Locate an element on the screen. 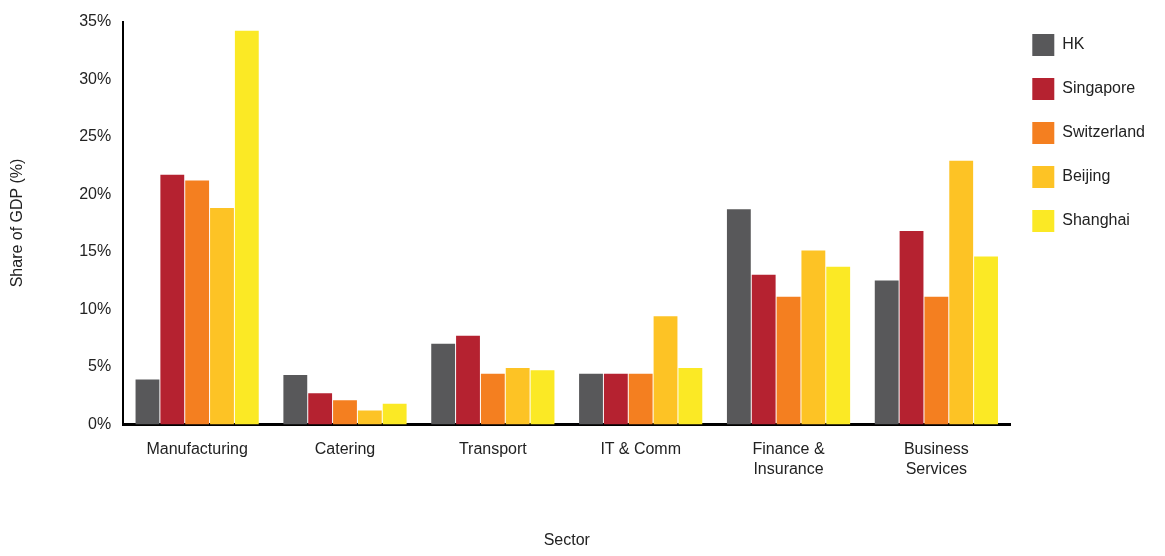  x-axis-title: Sector is located at coordinates (567, 539).